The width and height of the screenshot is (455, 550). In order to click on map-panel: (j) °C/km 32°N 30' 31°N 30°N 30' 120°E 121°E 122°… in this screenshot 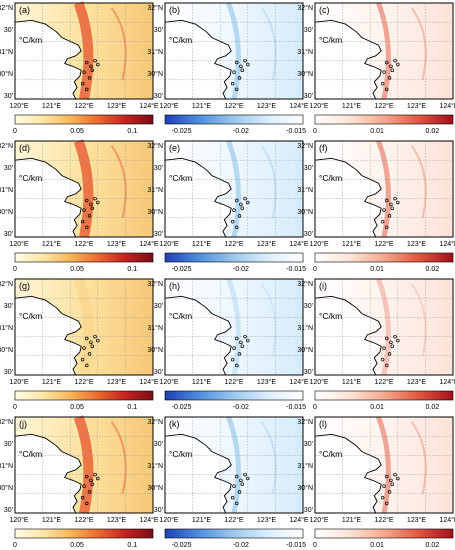, I will do `click(79, 482)`.